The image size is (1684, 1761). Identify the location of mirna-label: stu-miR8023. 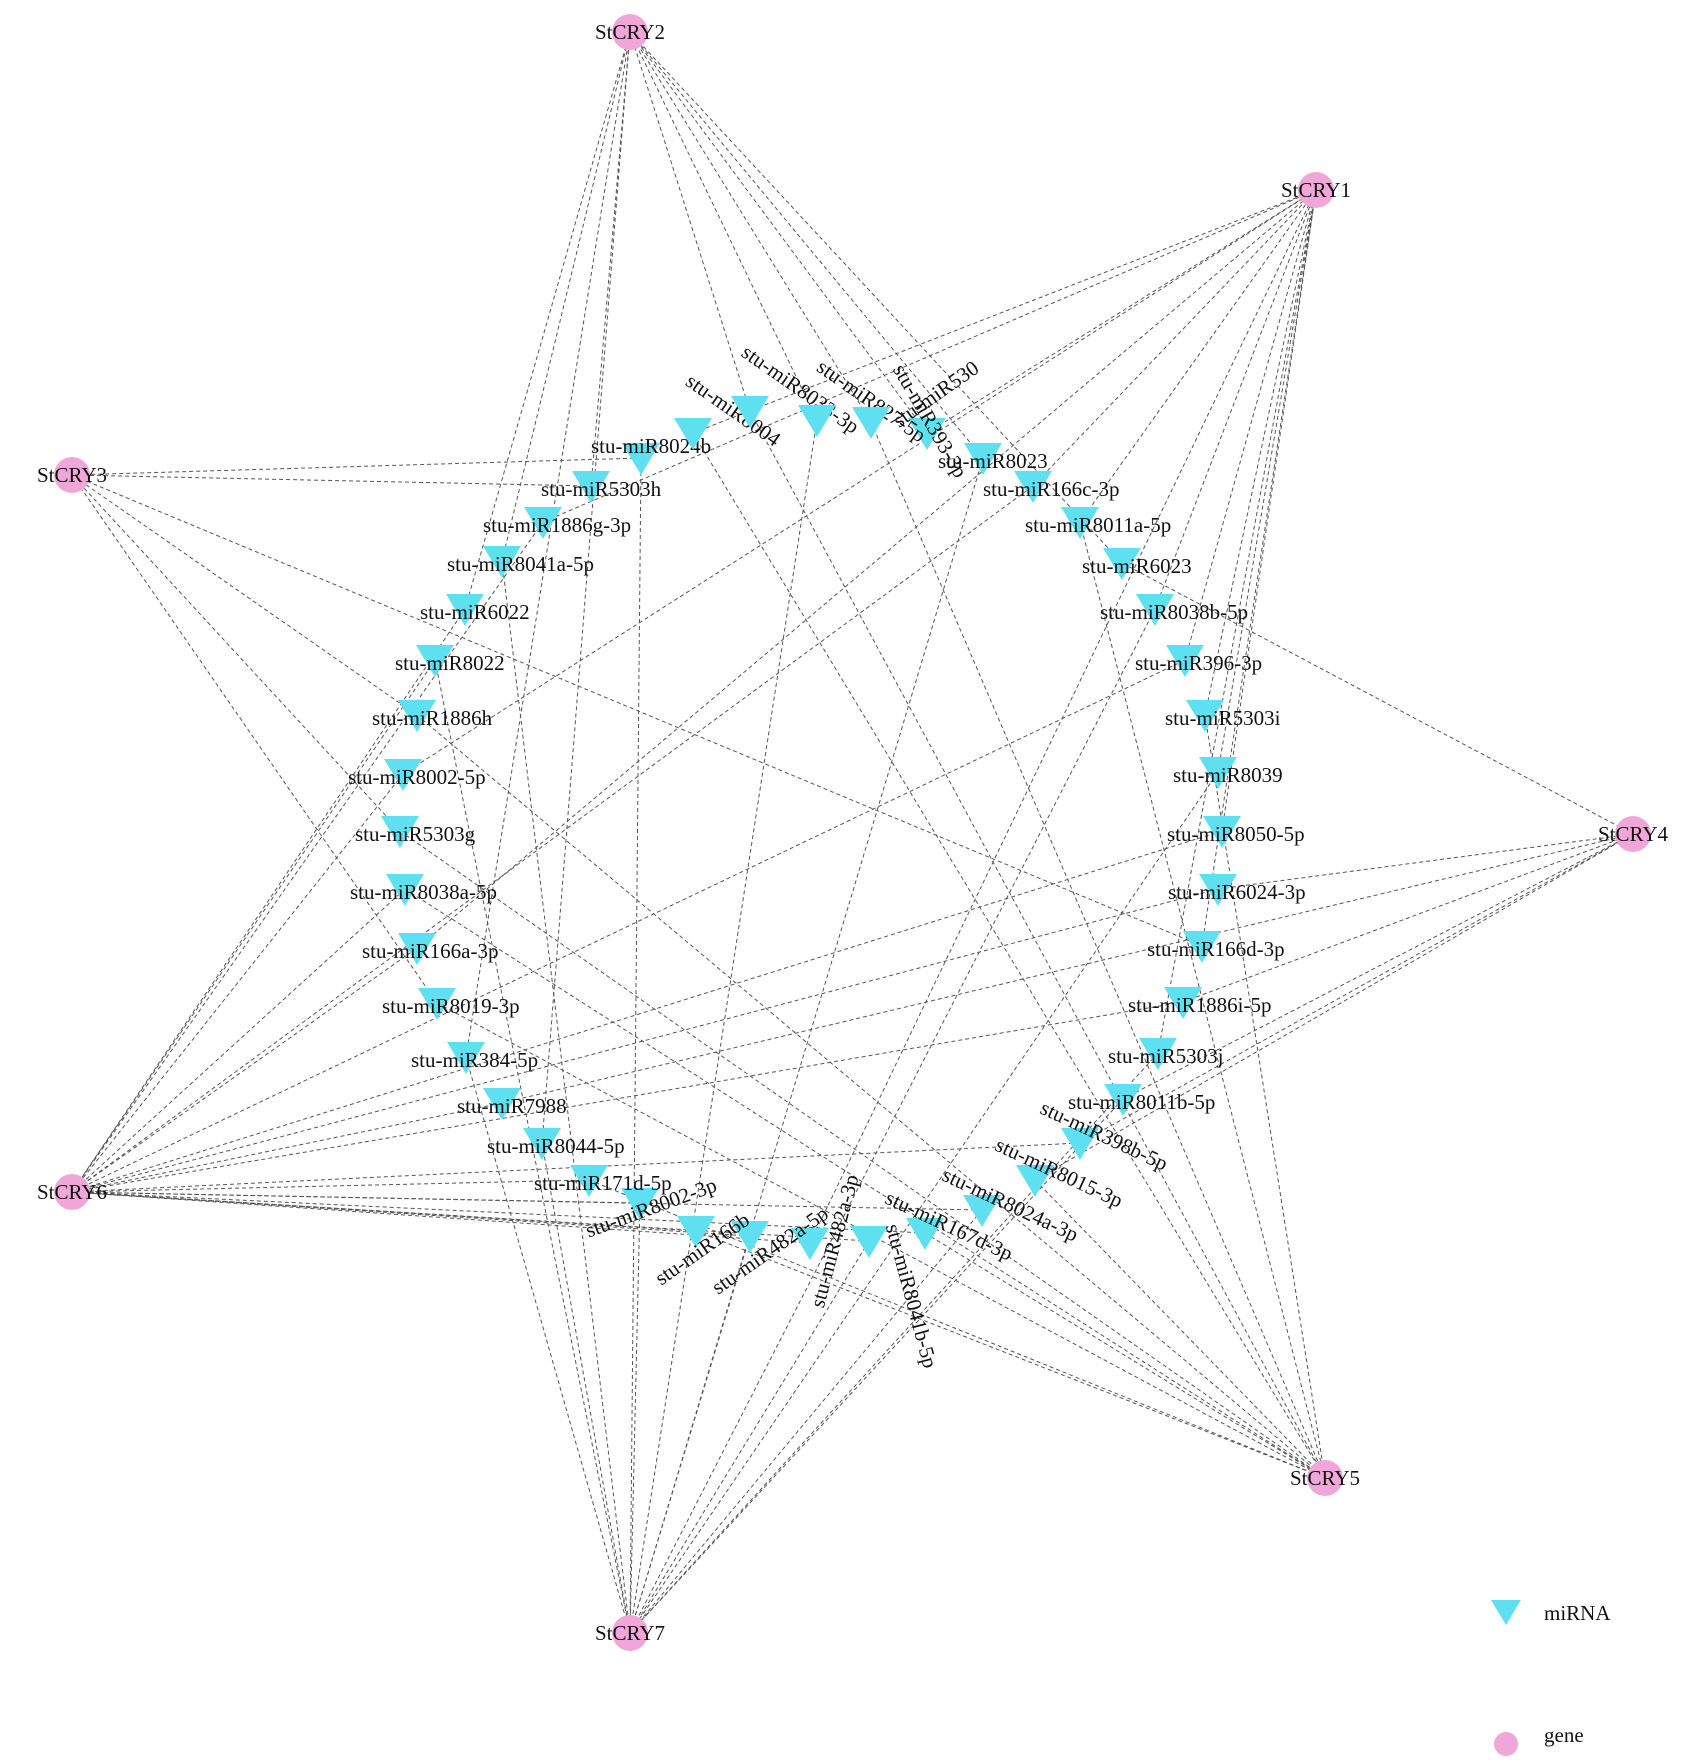
(993, 461).